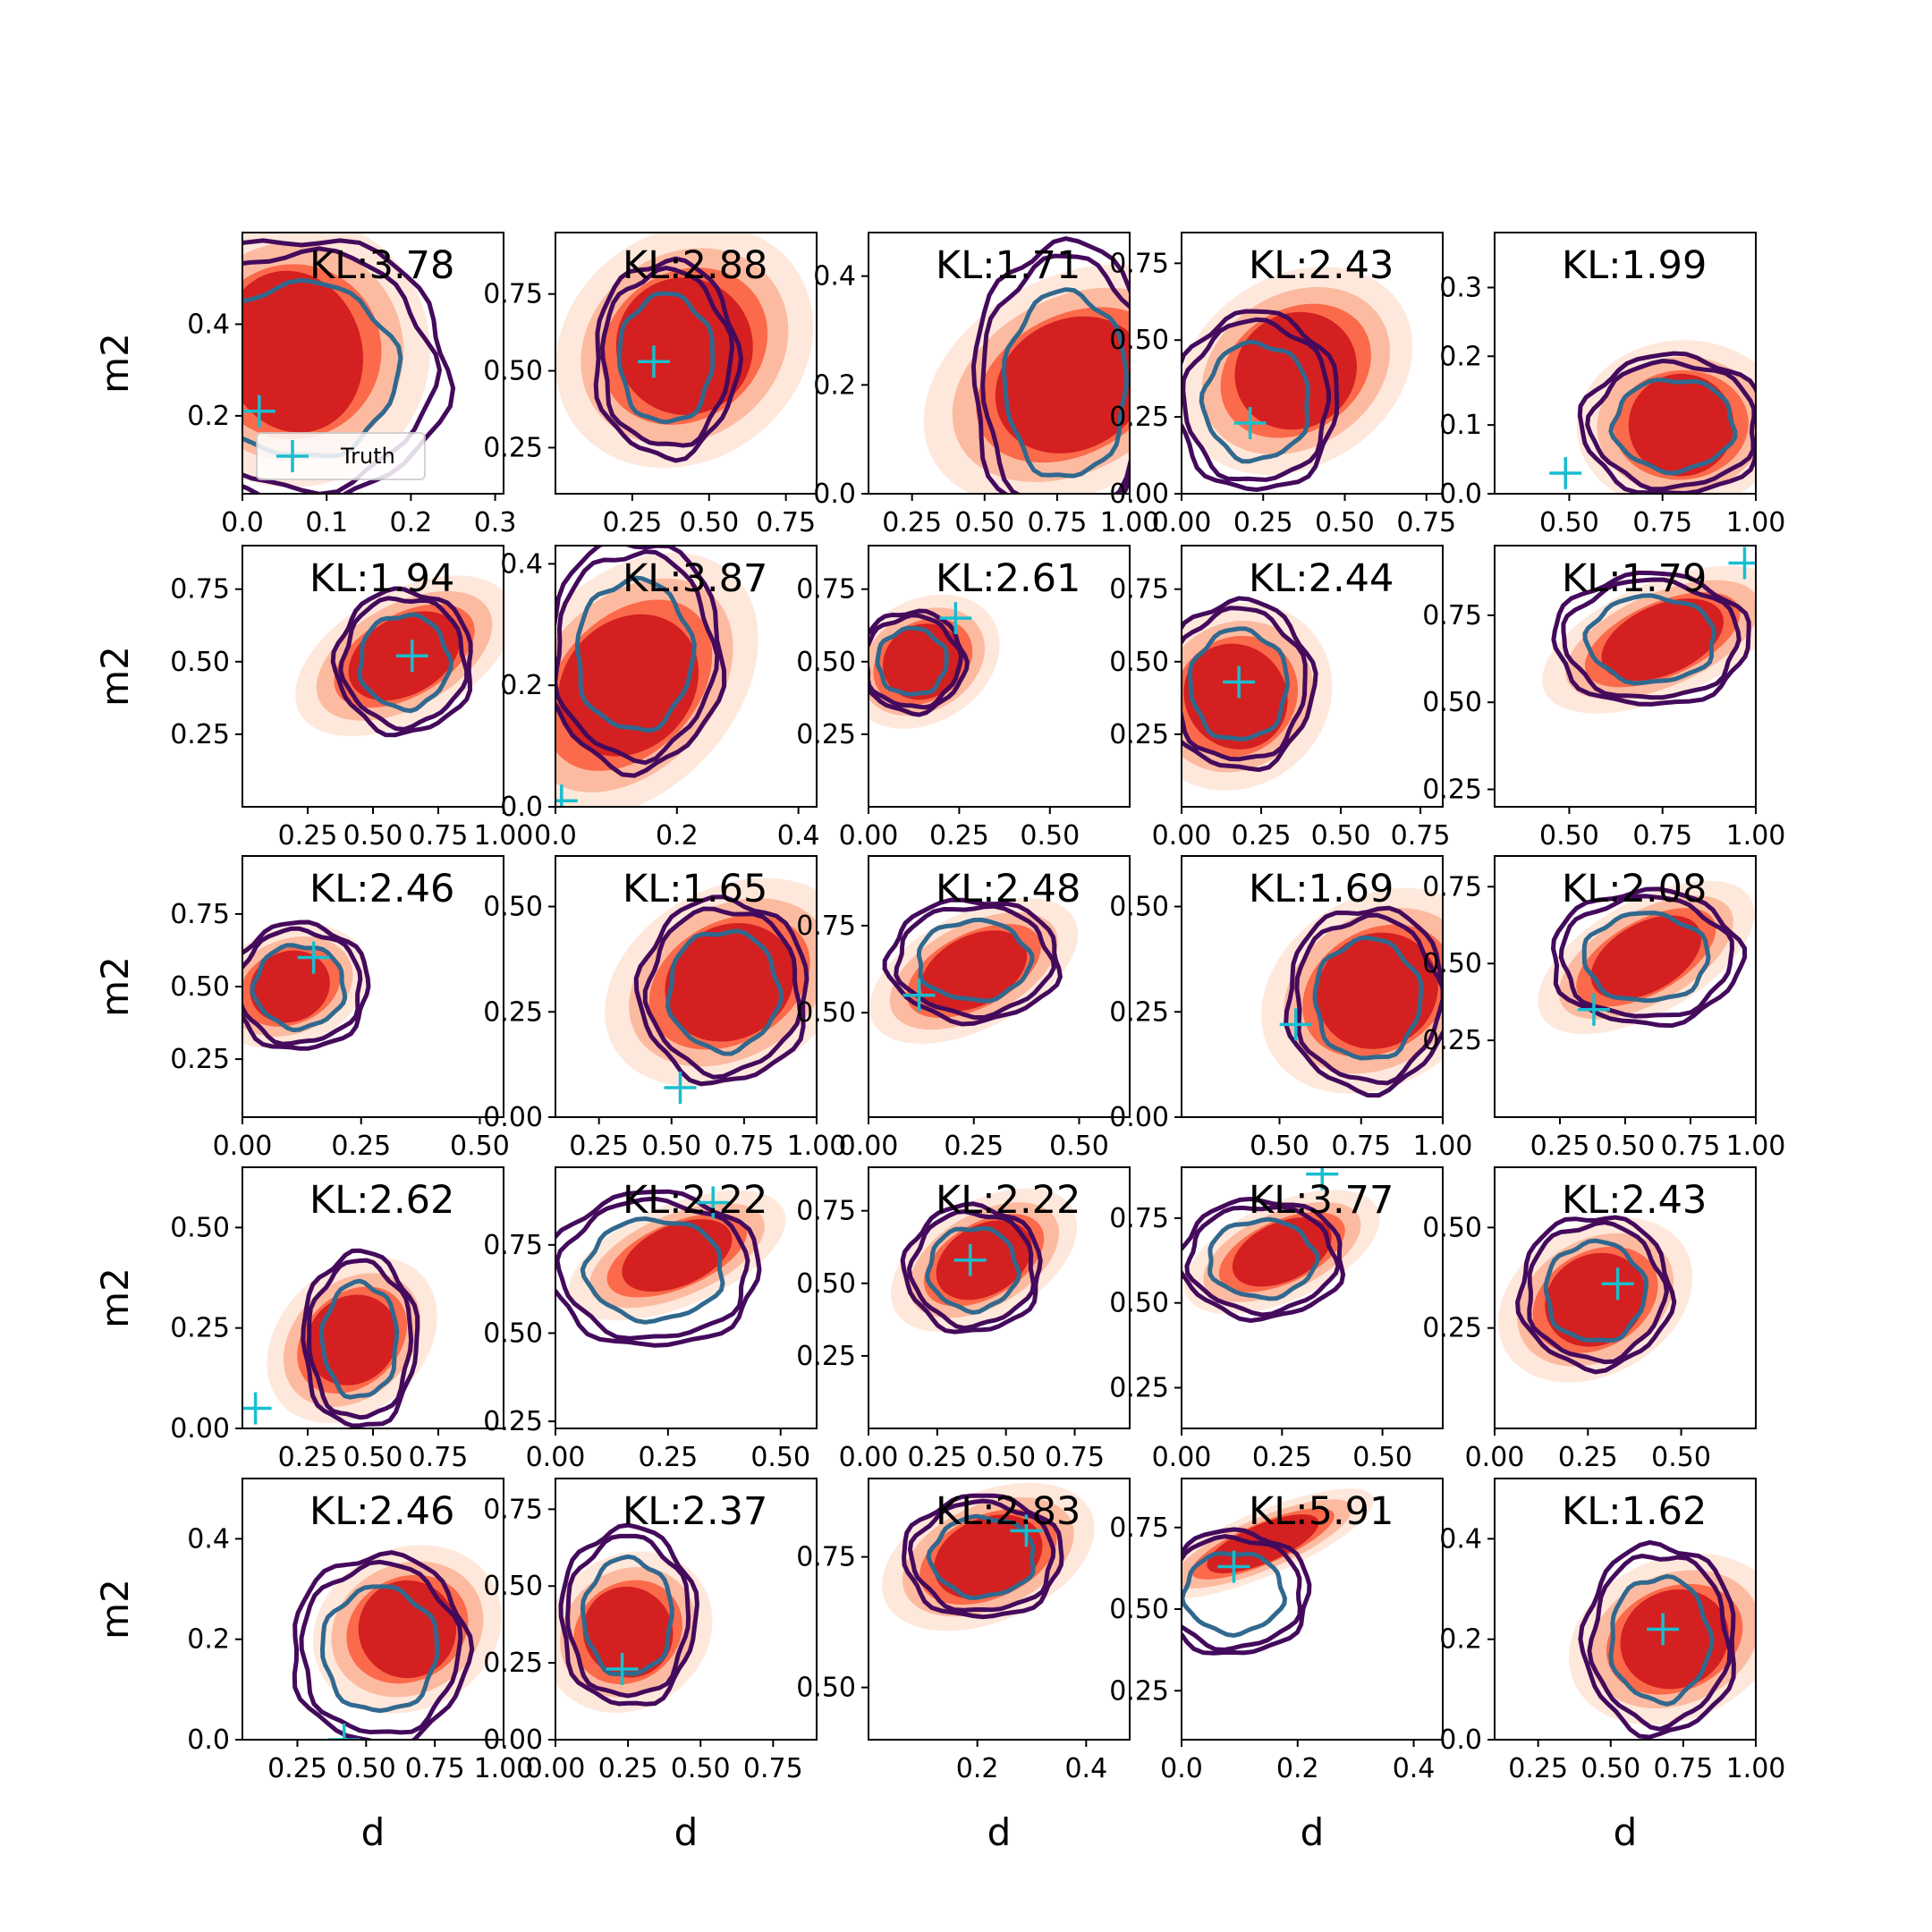  I want to click on panel-16-plot, so click(339, 1338).